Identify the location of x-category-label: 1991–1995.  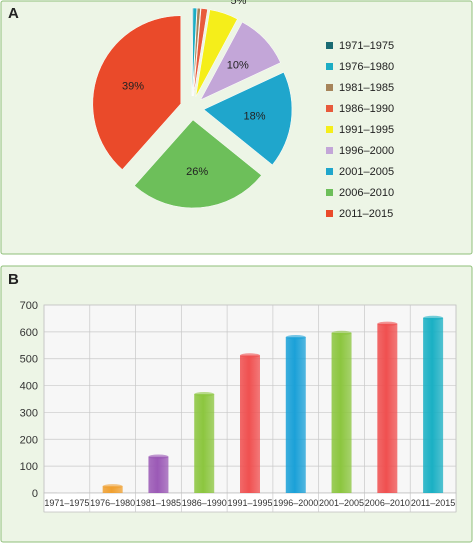
(249, 503).